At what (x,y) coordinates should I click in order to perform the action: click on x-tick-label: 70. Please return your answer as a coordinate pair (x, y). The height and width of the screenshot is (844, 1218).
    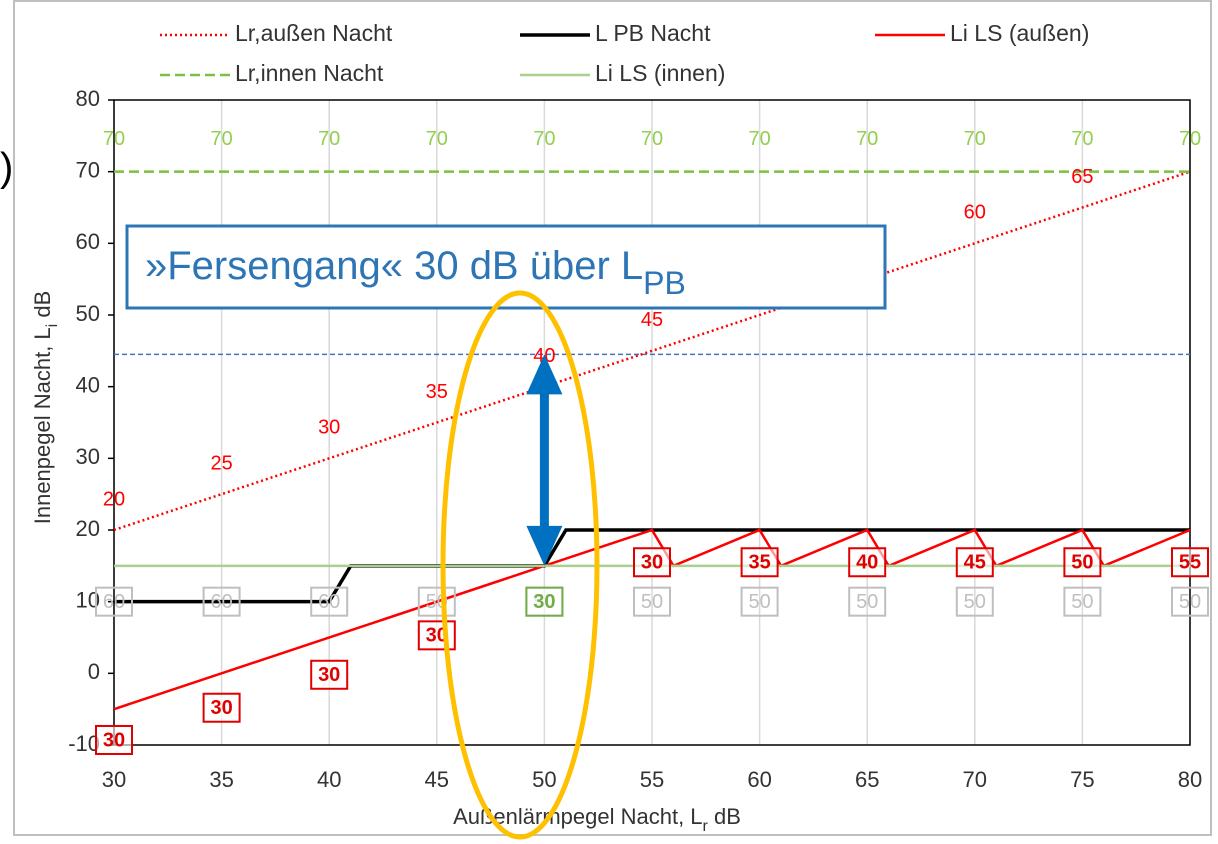
    Looking at the image, I should click on (975, 779).